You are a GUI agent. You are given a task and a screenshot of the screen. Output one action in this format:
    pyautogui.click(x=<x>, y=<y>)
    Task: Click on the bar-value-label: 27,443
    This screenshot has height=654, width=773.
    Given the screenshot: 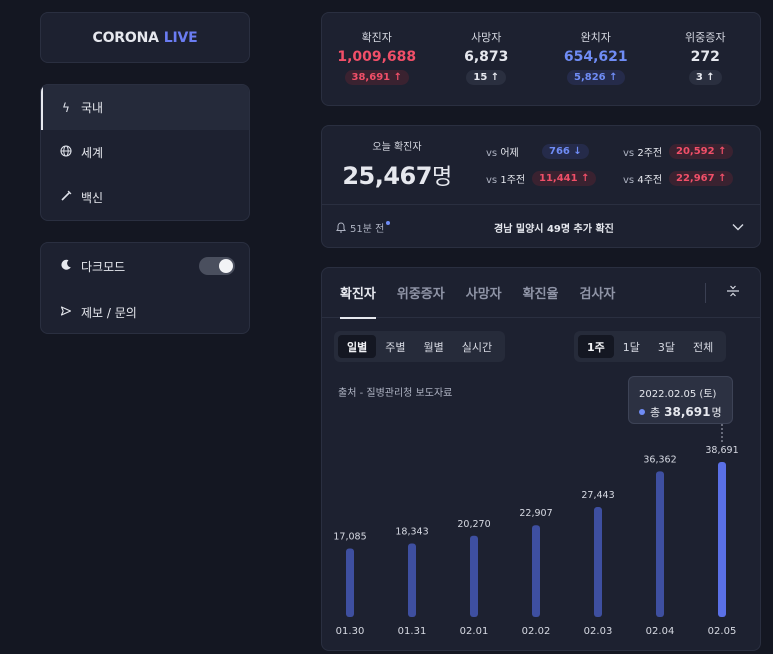 What is the action you would take?
    pyautogui.click(x=597, y=495)
    